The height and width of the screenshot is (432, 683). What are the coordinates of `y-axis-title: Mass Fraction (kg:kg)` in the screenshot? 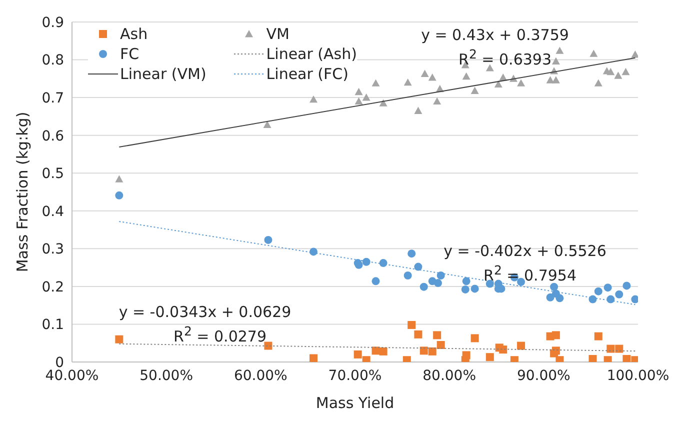 It's located at (22, 192).